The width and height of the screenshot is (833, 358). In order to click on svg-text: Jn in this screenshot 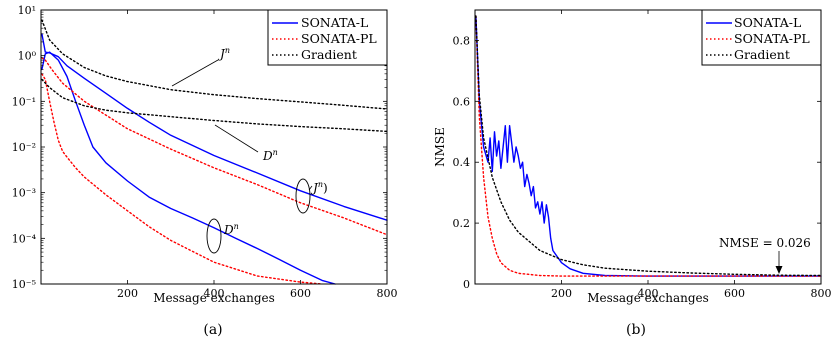, I will do `click(223, 53)`.